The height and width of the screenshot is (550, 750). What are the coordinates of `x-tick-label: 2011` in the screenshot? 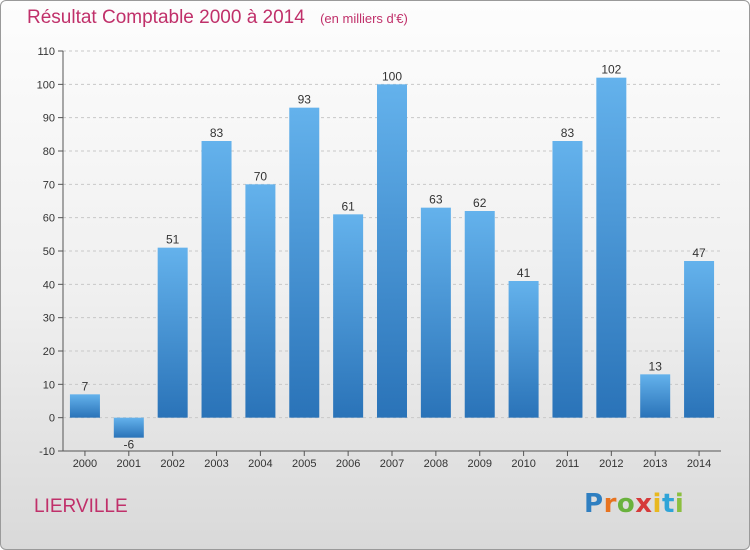 It's located at (568, 464).